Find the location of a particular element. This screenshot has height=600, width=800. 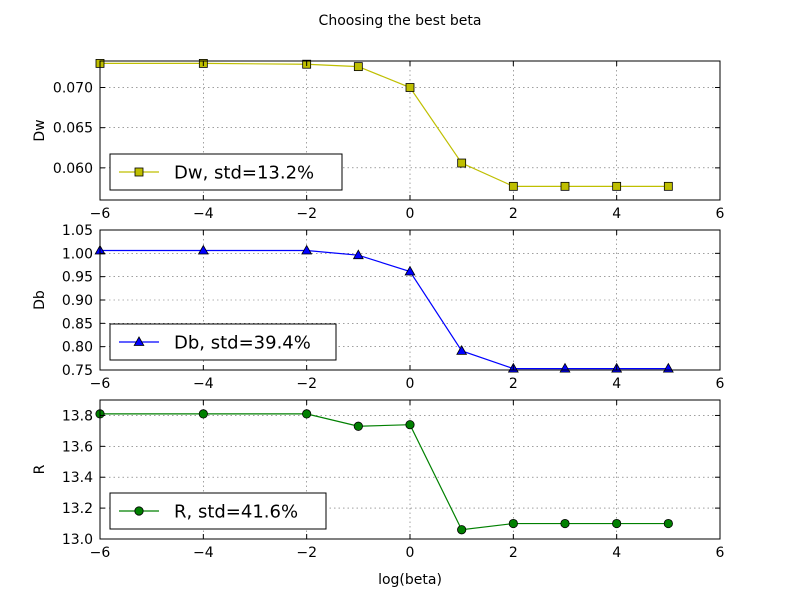

legend: Db, std=39.4% is located at coordinates (223, 342).